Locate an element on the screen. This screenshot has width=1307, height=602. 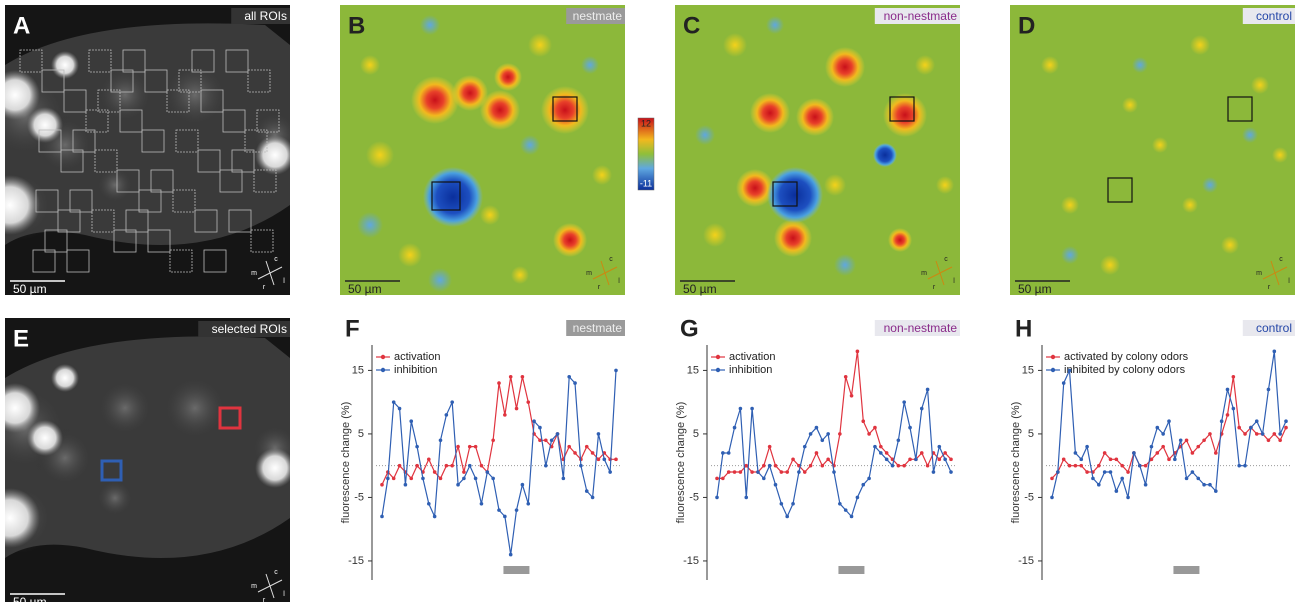
orient-axis is located at coordinates (270, 586).